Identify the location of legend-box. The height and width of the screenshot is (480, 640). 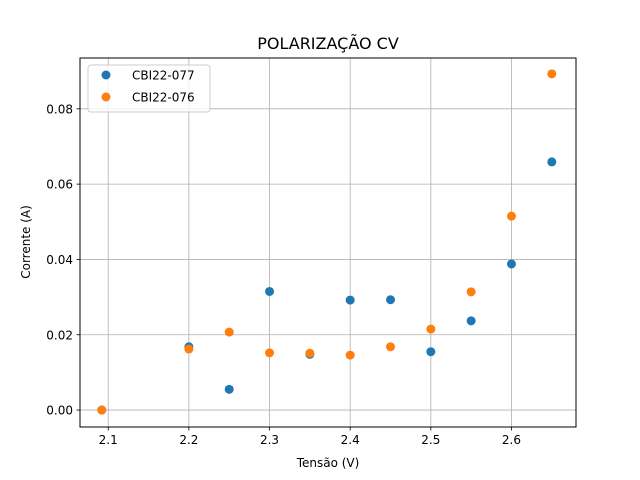
(149, 88).